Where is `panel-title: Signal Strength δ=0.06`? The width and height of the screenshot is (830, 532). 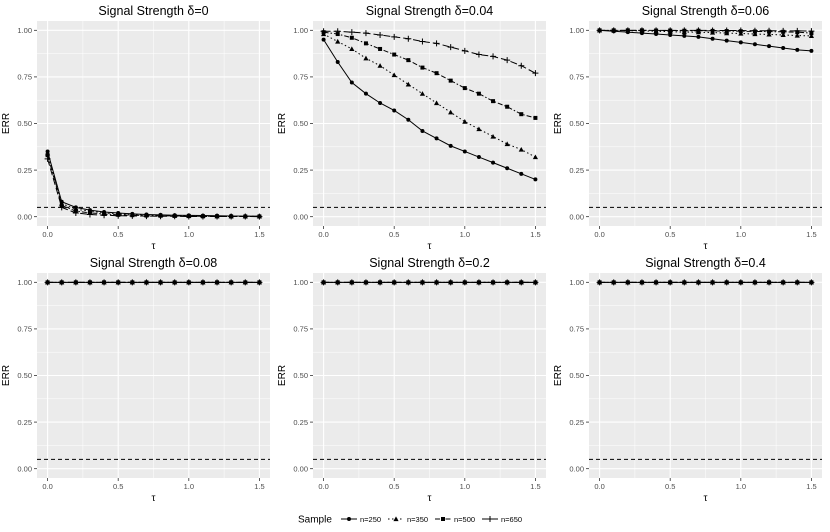 panel-title: Signal Strength δ=0.06 is located at coordinates (706, 11).